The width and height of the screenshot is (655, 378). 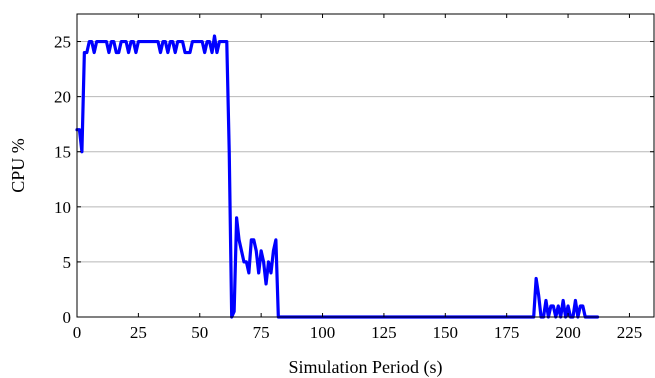 I want to click on y-tick-label: 10, so click(x=62, y=207).